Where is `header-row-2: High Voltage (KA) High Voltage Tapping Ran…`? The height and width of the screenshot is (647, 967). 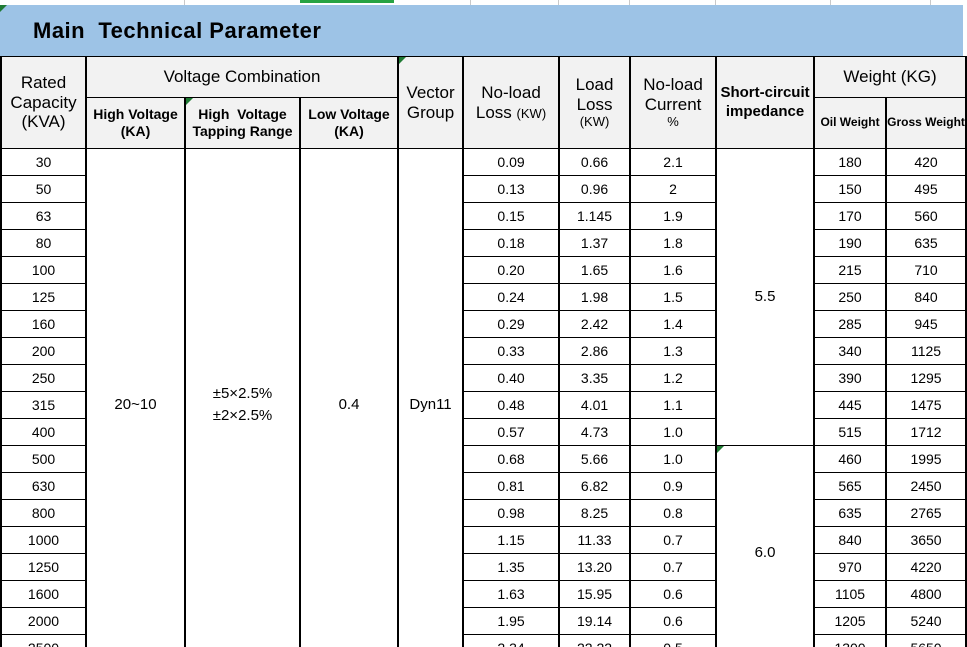
header-row-2: High Voltage (KA) High Voltage Tapping Ran… is located at coordinates (484, 123).